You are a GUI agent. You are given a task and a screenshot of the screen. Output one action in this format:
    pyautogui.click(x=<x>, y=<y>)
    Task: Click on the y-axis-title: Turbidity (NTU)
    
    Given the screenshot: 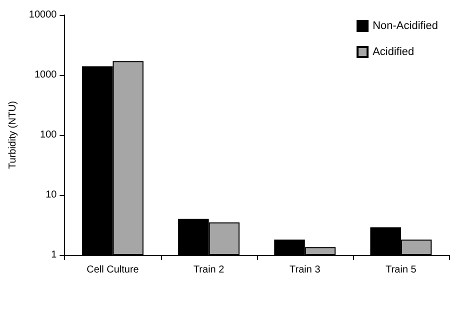 What is the action you would take?
    pyautogui.click(x=13, y=135)
    